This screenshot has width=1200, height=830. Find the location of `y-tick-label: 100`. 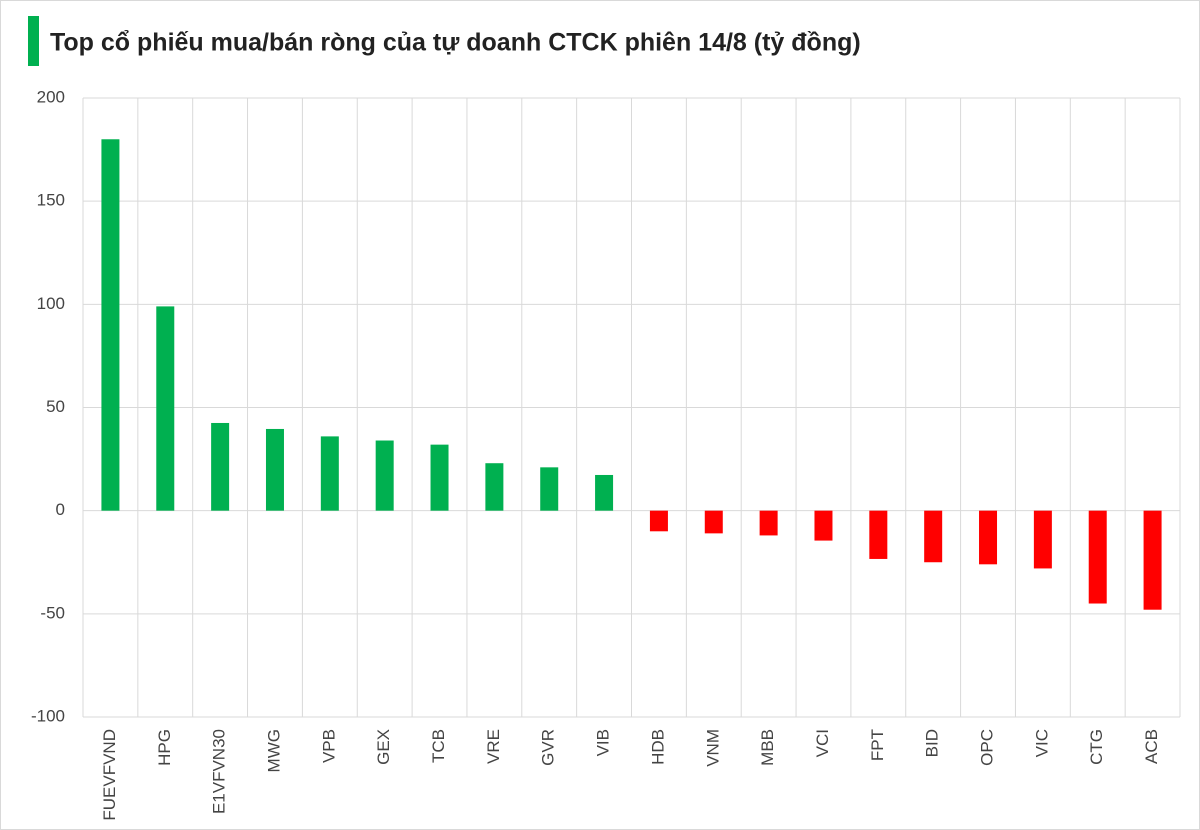

y-tick-label: 100 is located at coordinates (51, 303).